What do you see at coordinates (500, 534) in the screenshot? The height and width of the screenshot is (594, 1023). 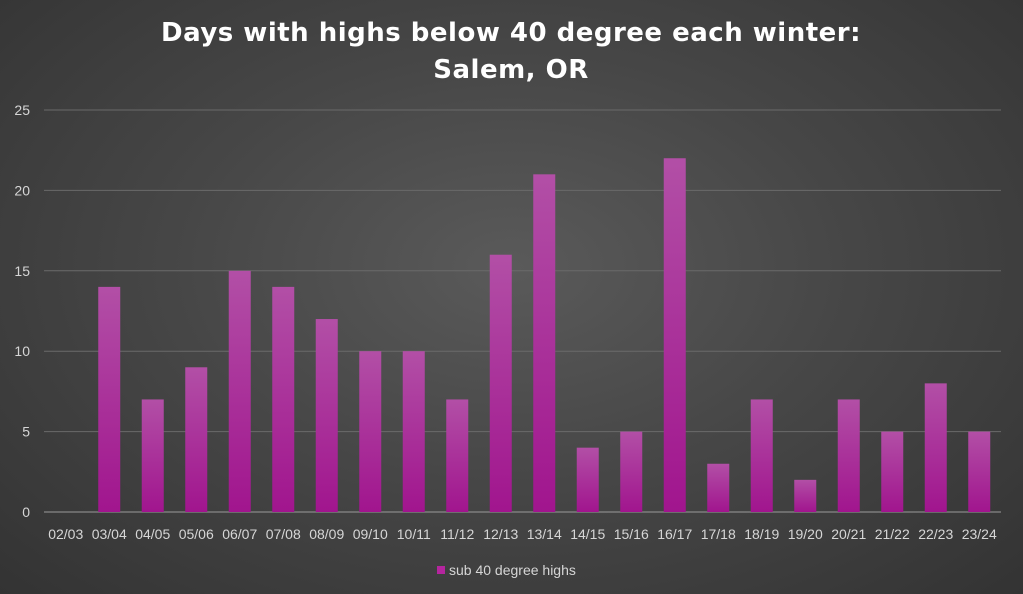 I see `x-tick-label: 12/13` at bounding box center [500, 534].